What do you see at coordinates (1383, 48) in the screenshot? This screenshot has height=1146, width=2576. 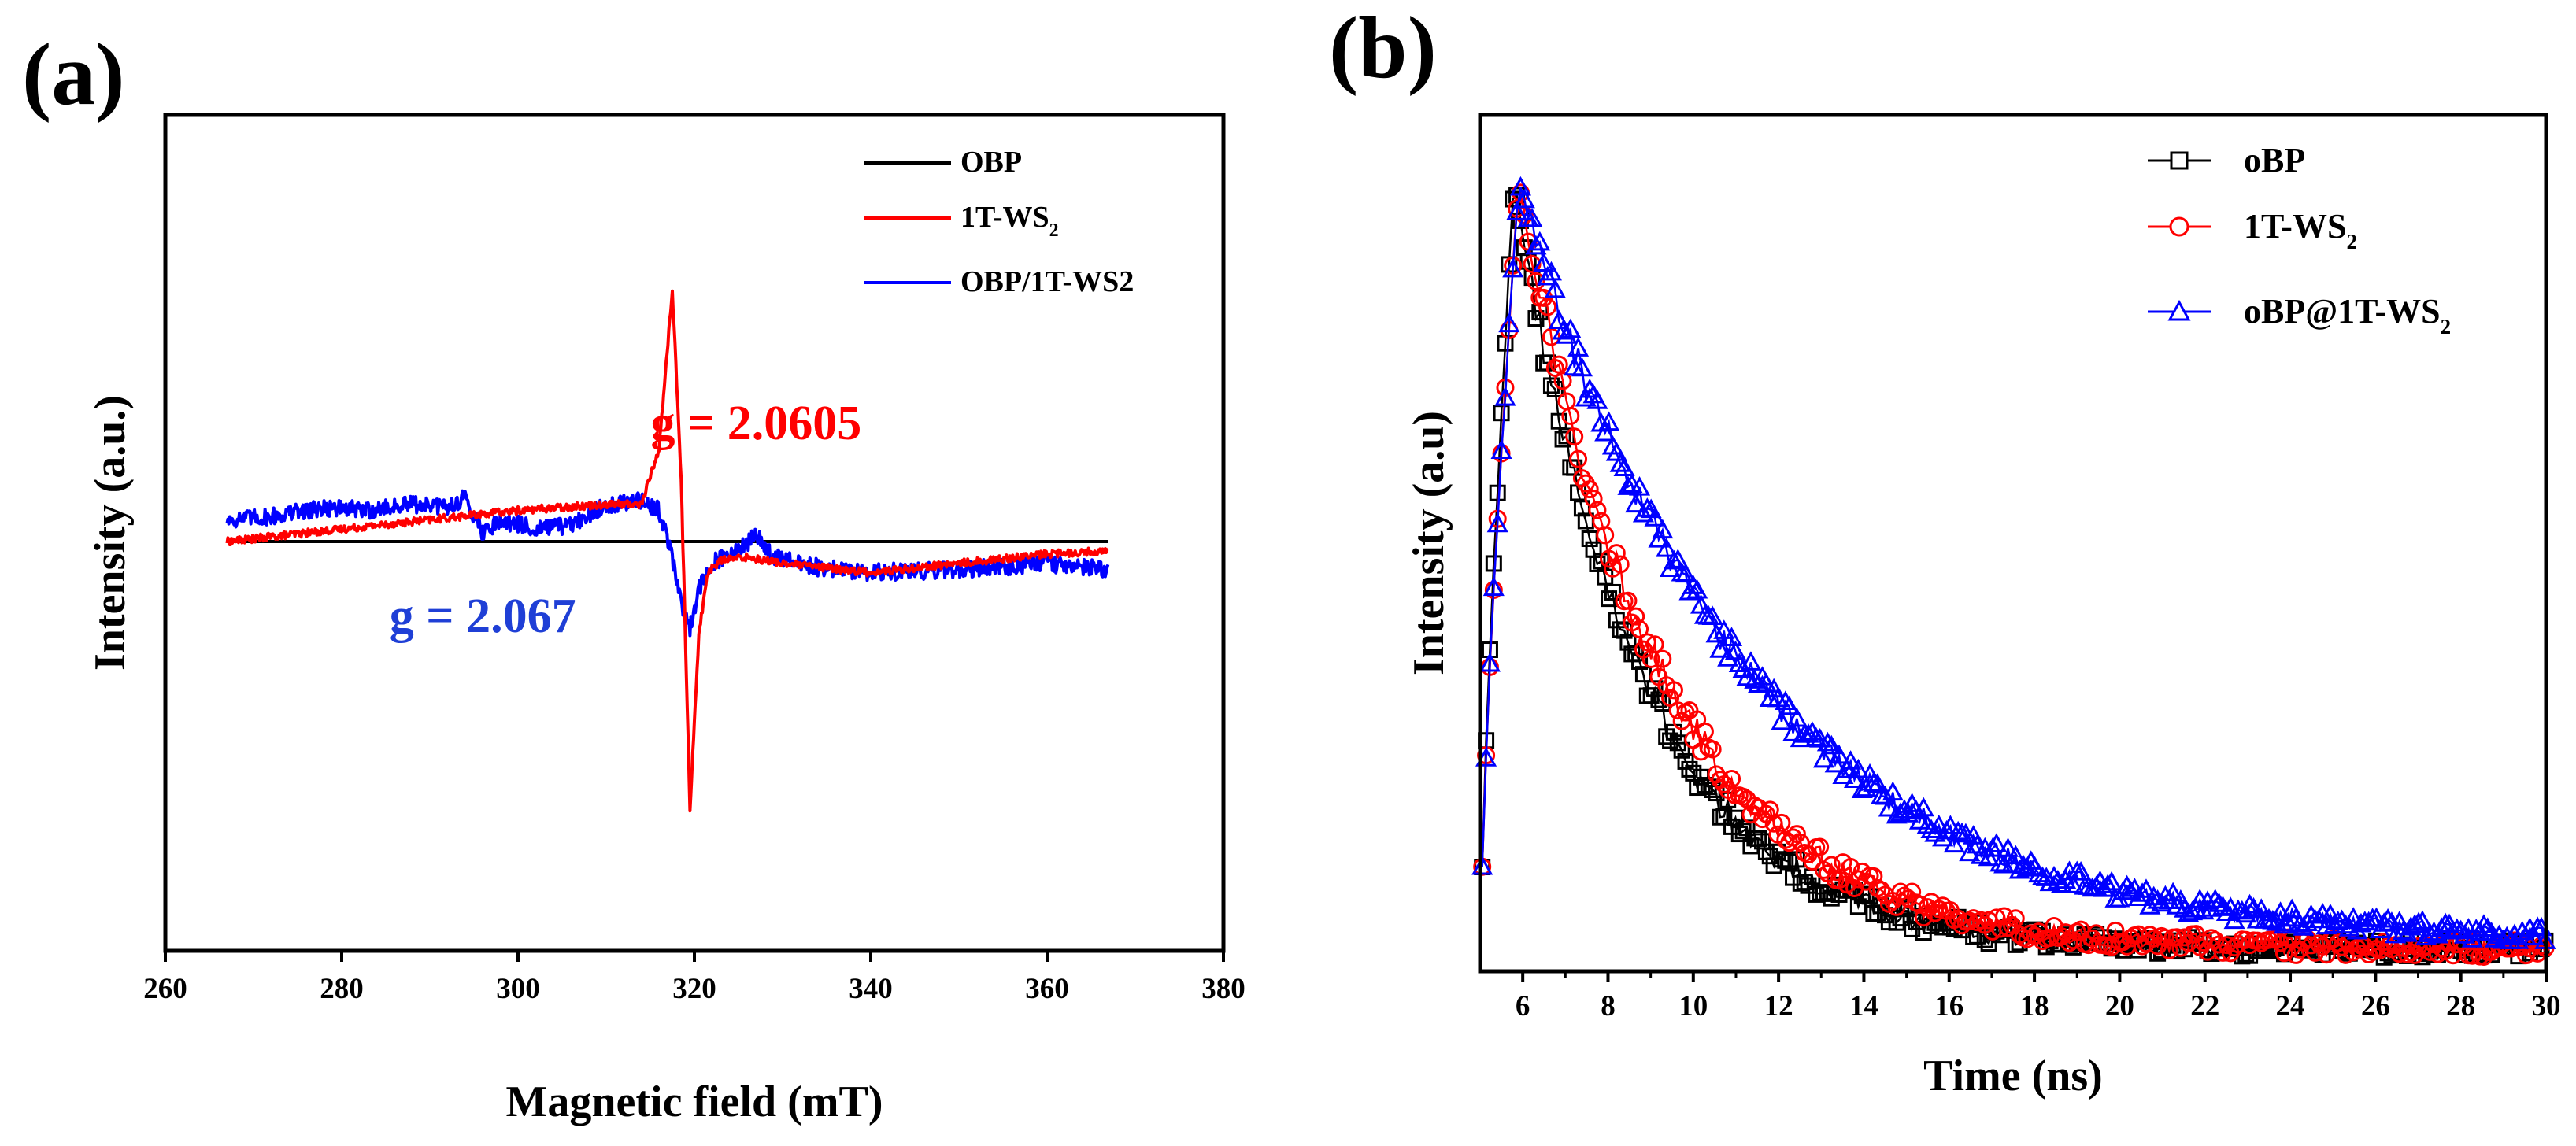 I see `panel-b-label: (b)` at bounding box center [1383, 48].